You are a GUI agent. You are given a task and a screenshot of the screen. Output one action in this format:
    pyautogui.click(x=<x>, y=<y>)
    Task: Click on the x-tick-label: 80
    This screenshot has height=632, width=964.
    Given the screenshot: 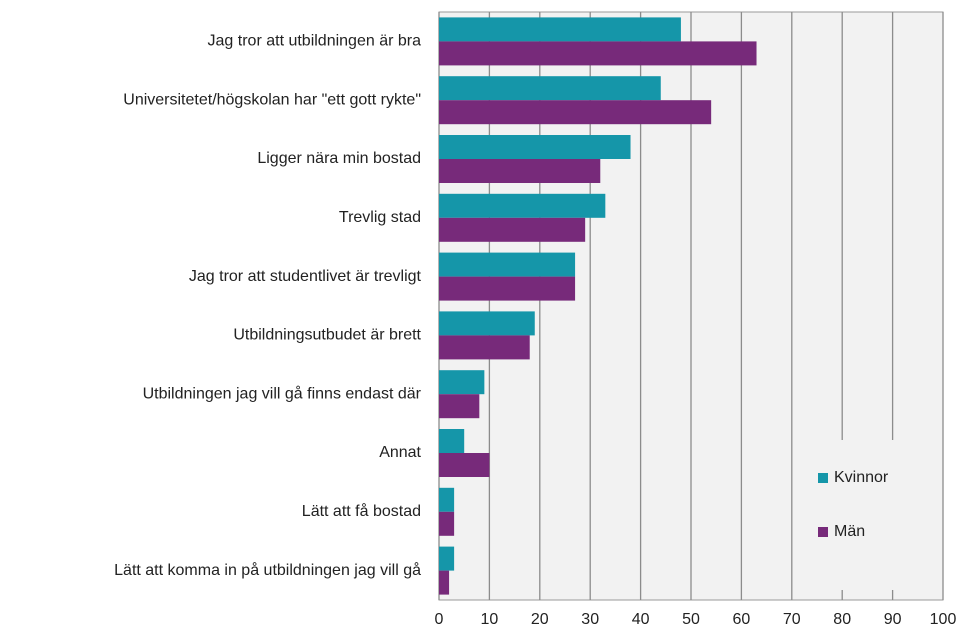 What is the action you would take?
    pyautogui.click(x=842, y=619)
    